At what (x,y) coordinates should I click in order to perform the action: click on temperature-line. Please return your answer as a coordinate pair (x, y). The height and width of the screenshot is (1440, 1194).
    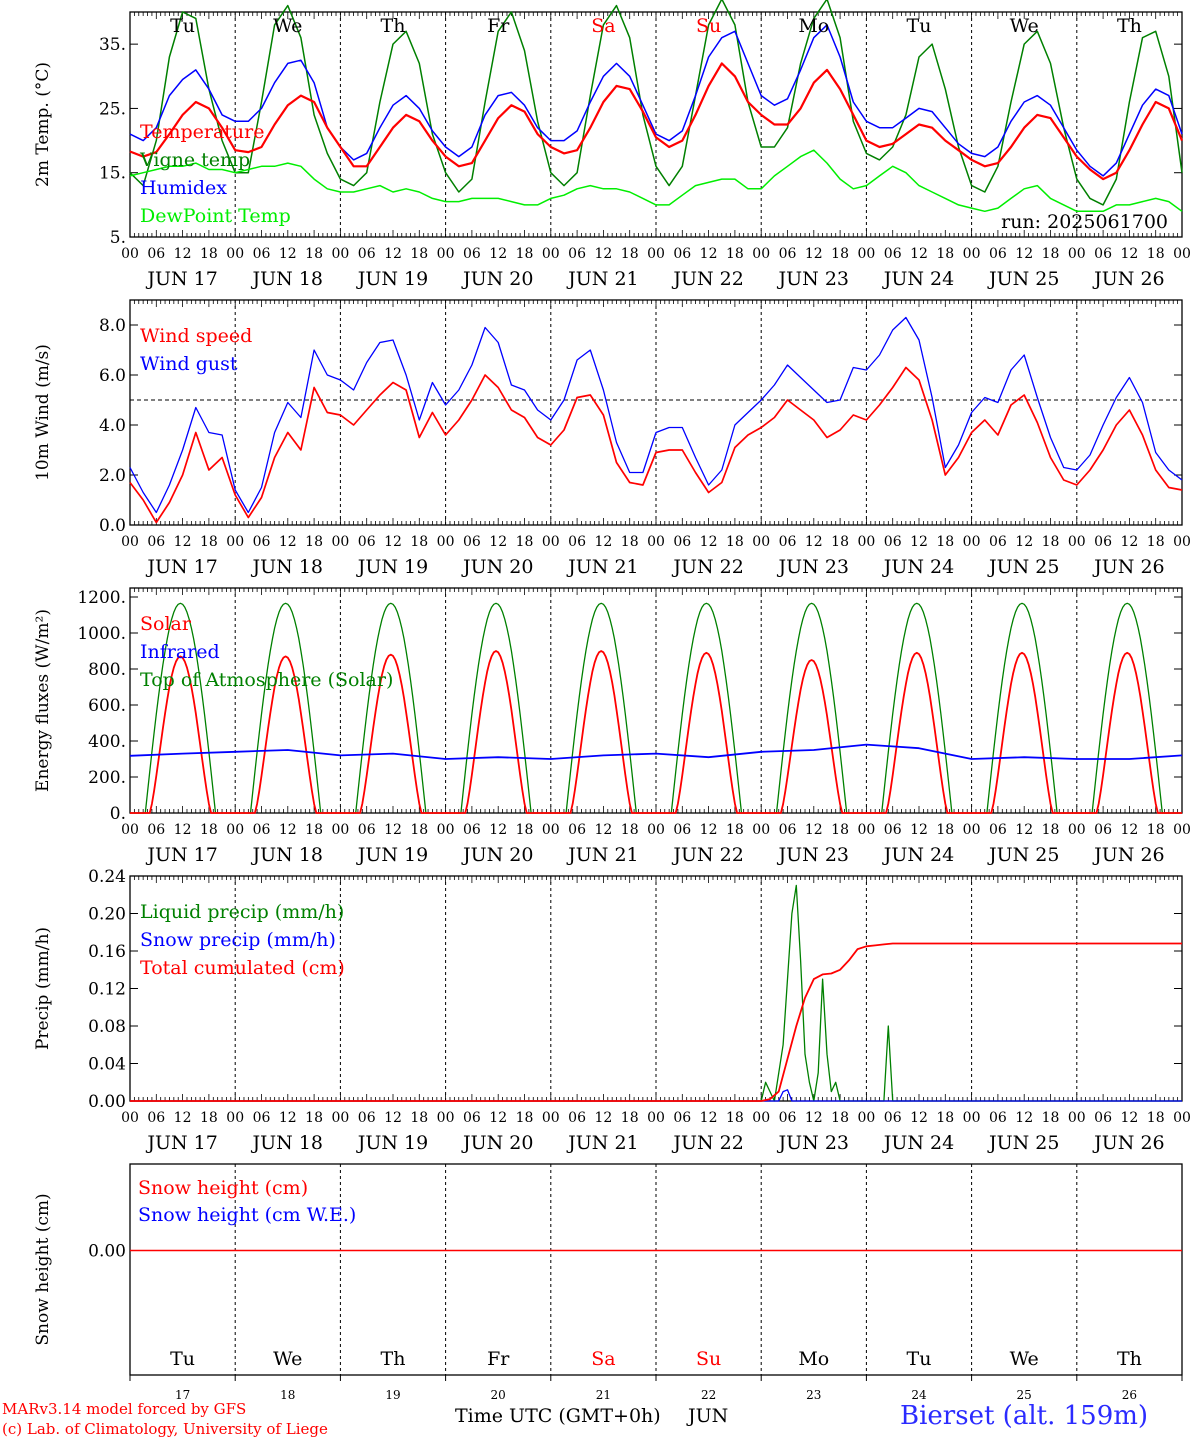
    Looking at the image, I should click on (656, 121).